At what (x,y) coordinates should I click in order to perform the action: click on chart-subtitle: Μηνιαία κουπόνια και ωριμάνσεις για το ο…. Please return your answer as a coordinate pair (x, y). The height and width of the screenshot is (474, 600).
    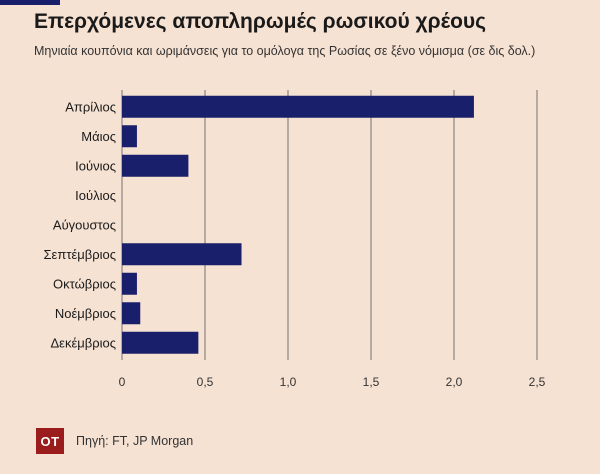
    Looking at the image, I should click on (285, 51).